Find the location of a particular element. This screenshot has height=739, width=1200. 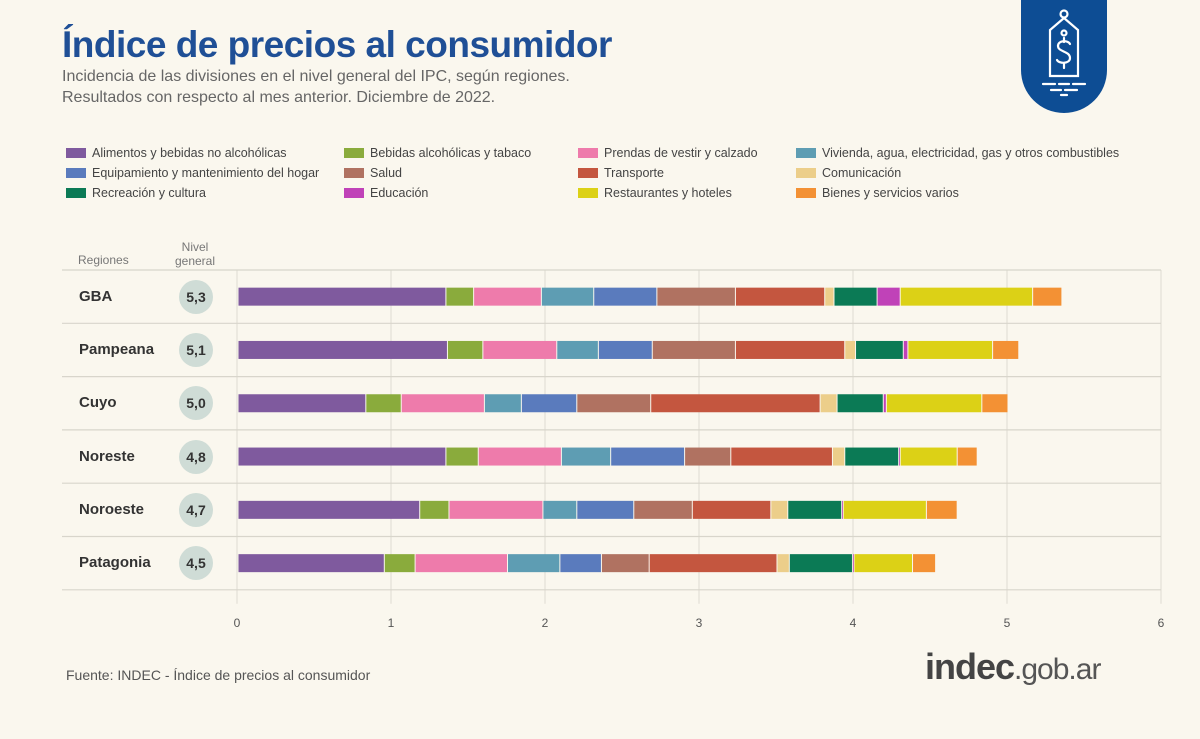

legend-item: Recreación y cultura is located at coordinates (136, 193).